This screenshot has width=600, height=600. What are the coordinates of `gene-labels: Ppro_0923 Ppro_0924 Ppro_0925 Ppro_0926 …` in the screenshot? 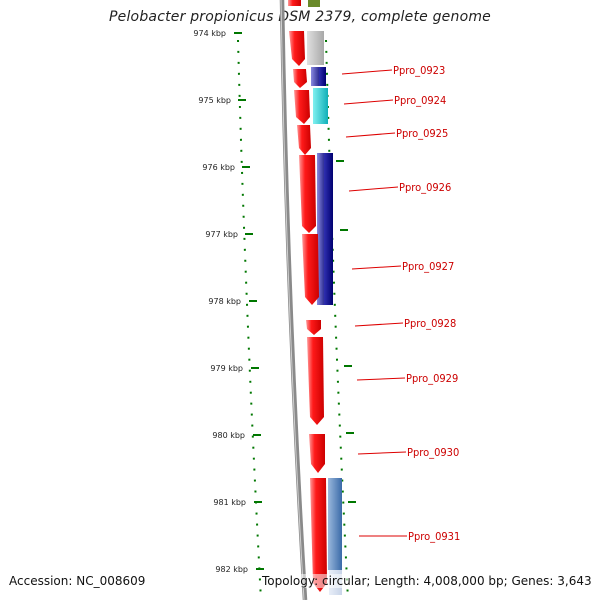 It's located at (426, 303).